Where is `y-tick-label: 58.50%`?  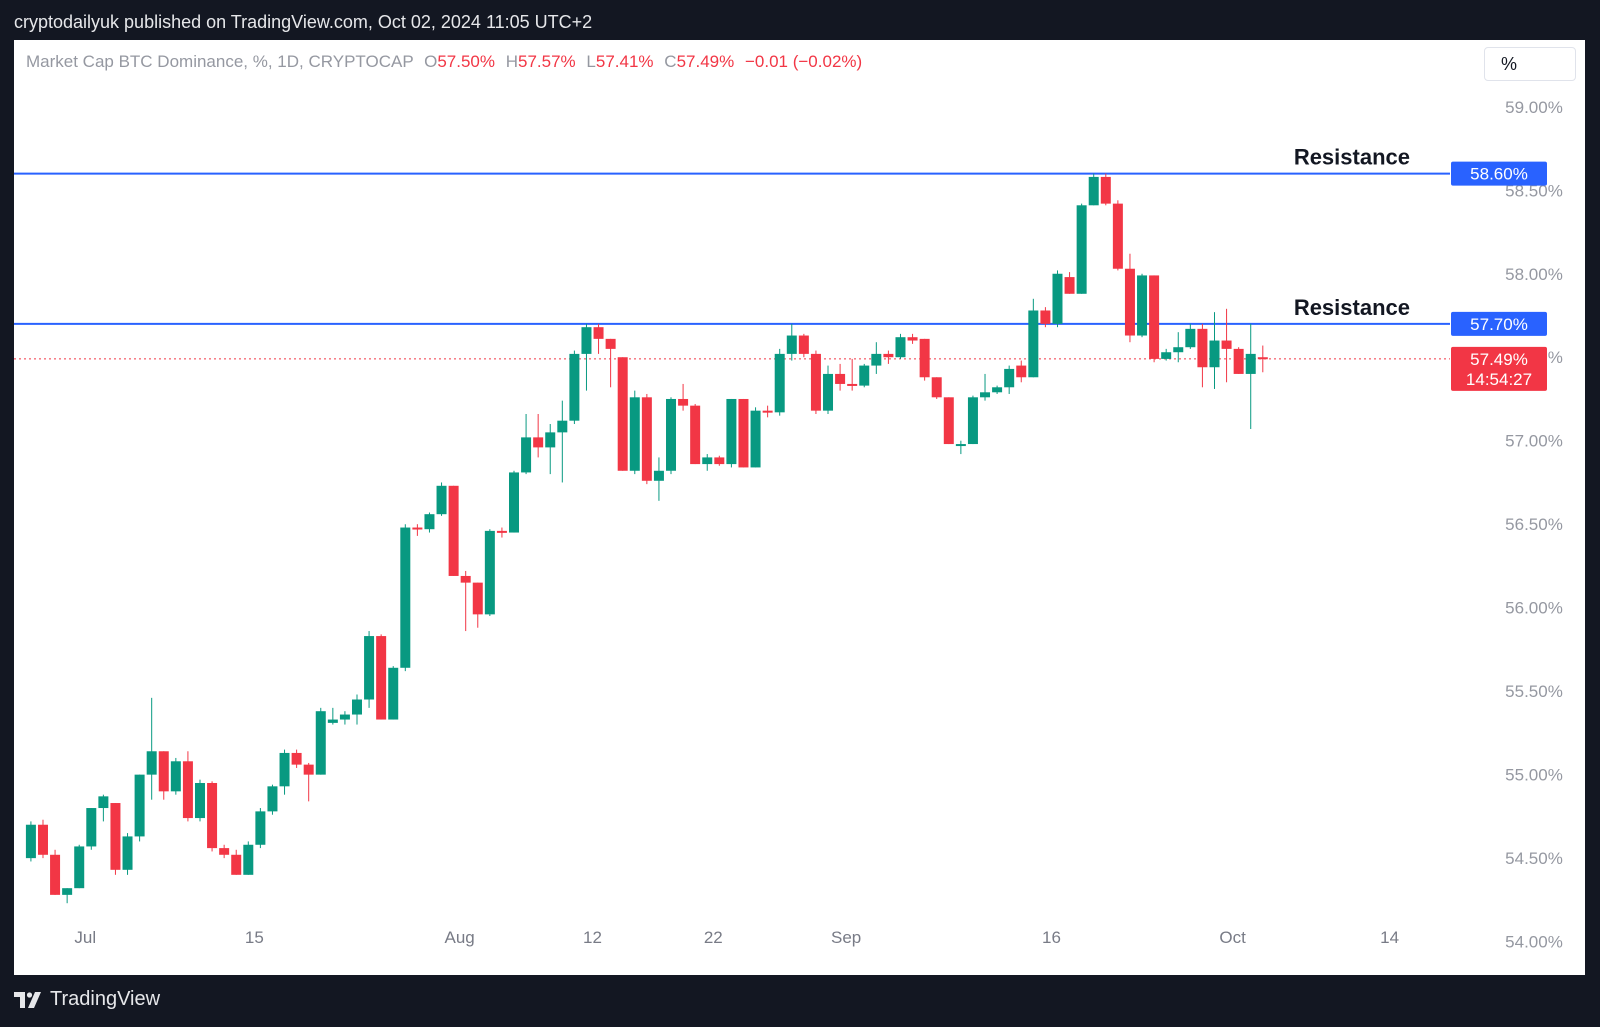 y-tick-label: 58.50% is located at coordinates (1534, 190).